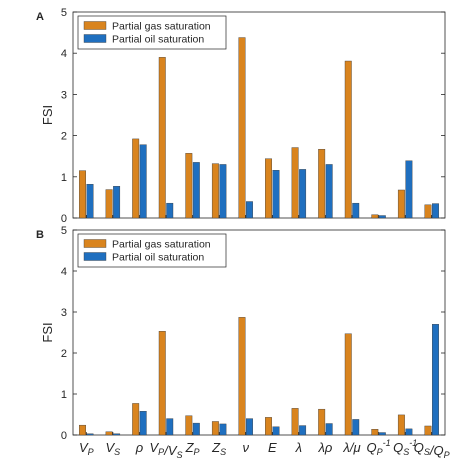  What do you see at coordinates (86, 448) in the screenshot?
I see `x-category-label: VP` at bounding box center [86, 448].